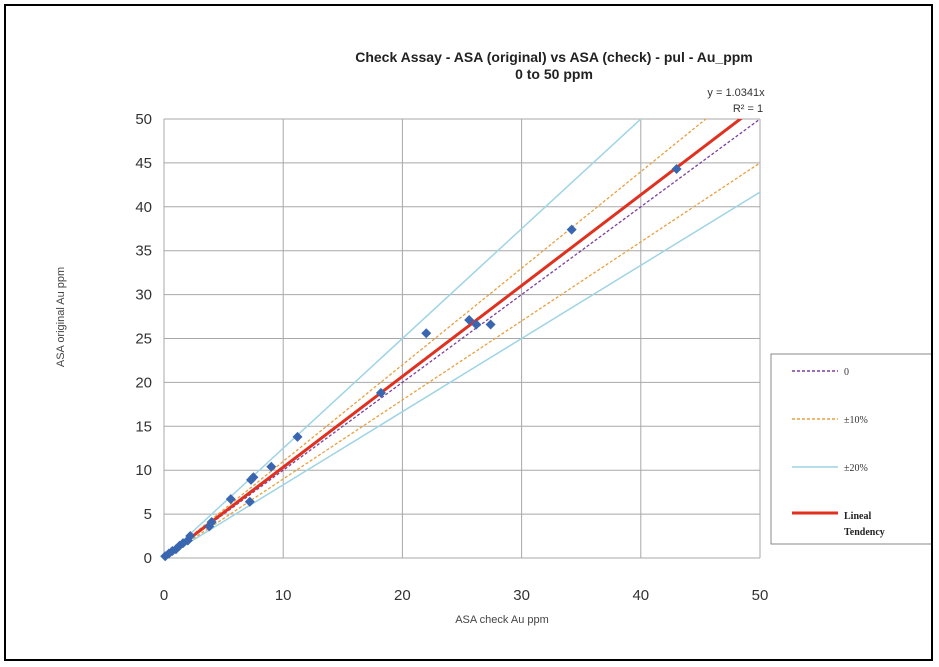  Describe the element at coordinates (846, 372) in the screenshot. I see `legend-label-0: 0` at that location.